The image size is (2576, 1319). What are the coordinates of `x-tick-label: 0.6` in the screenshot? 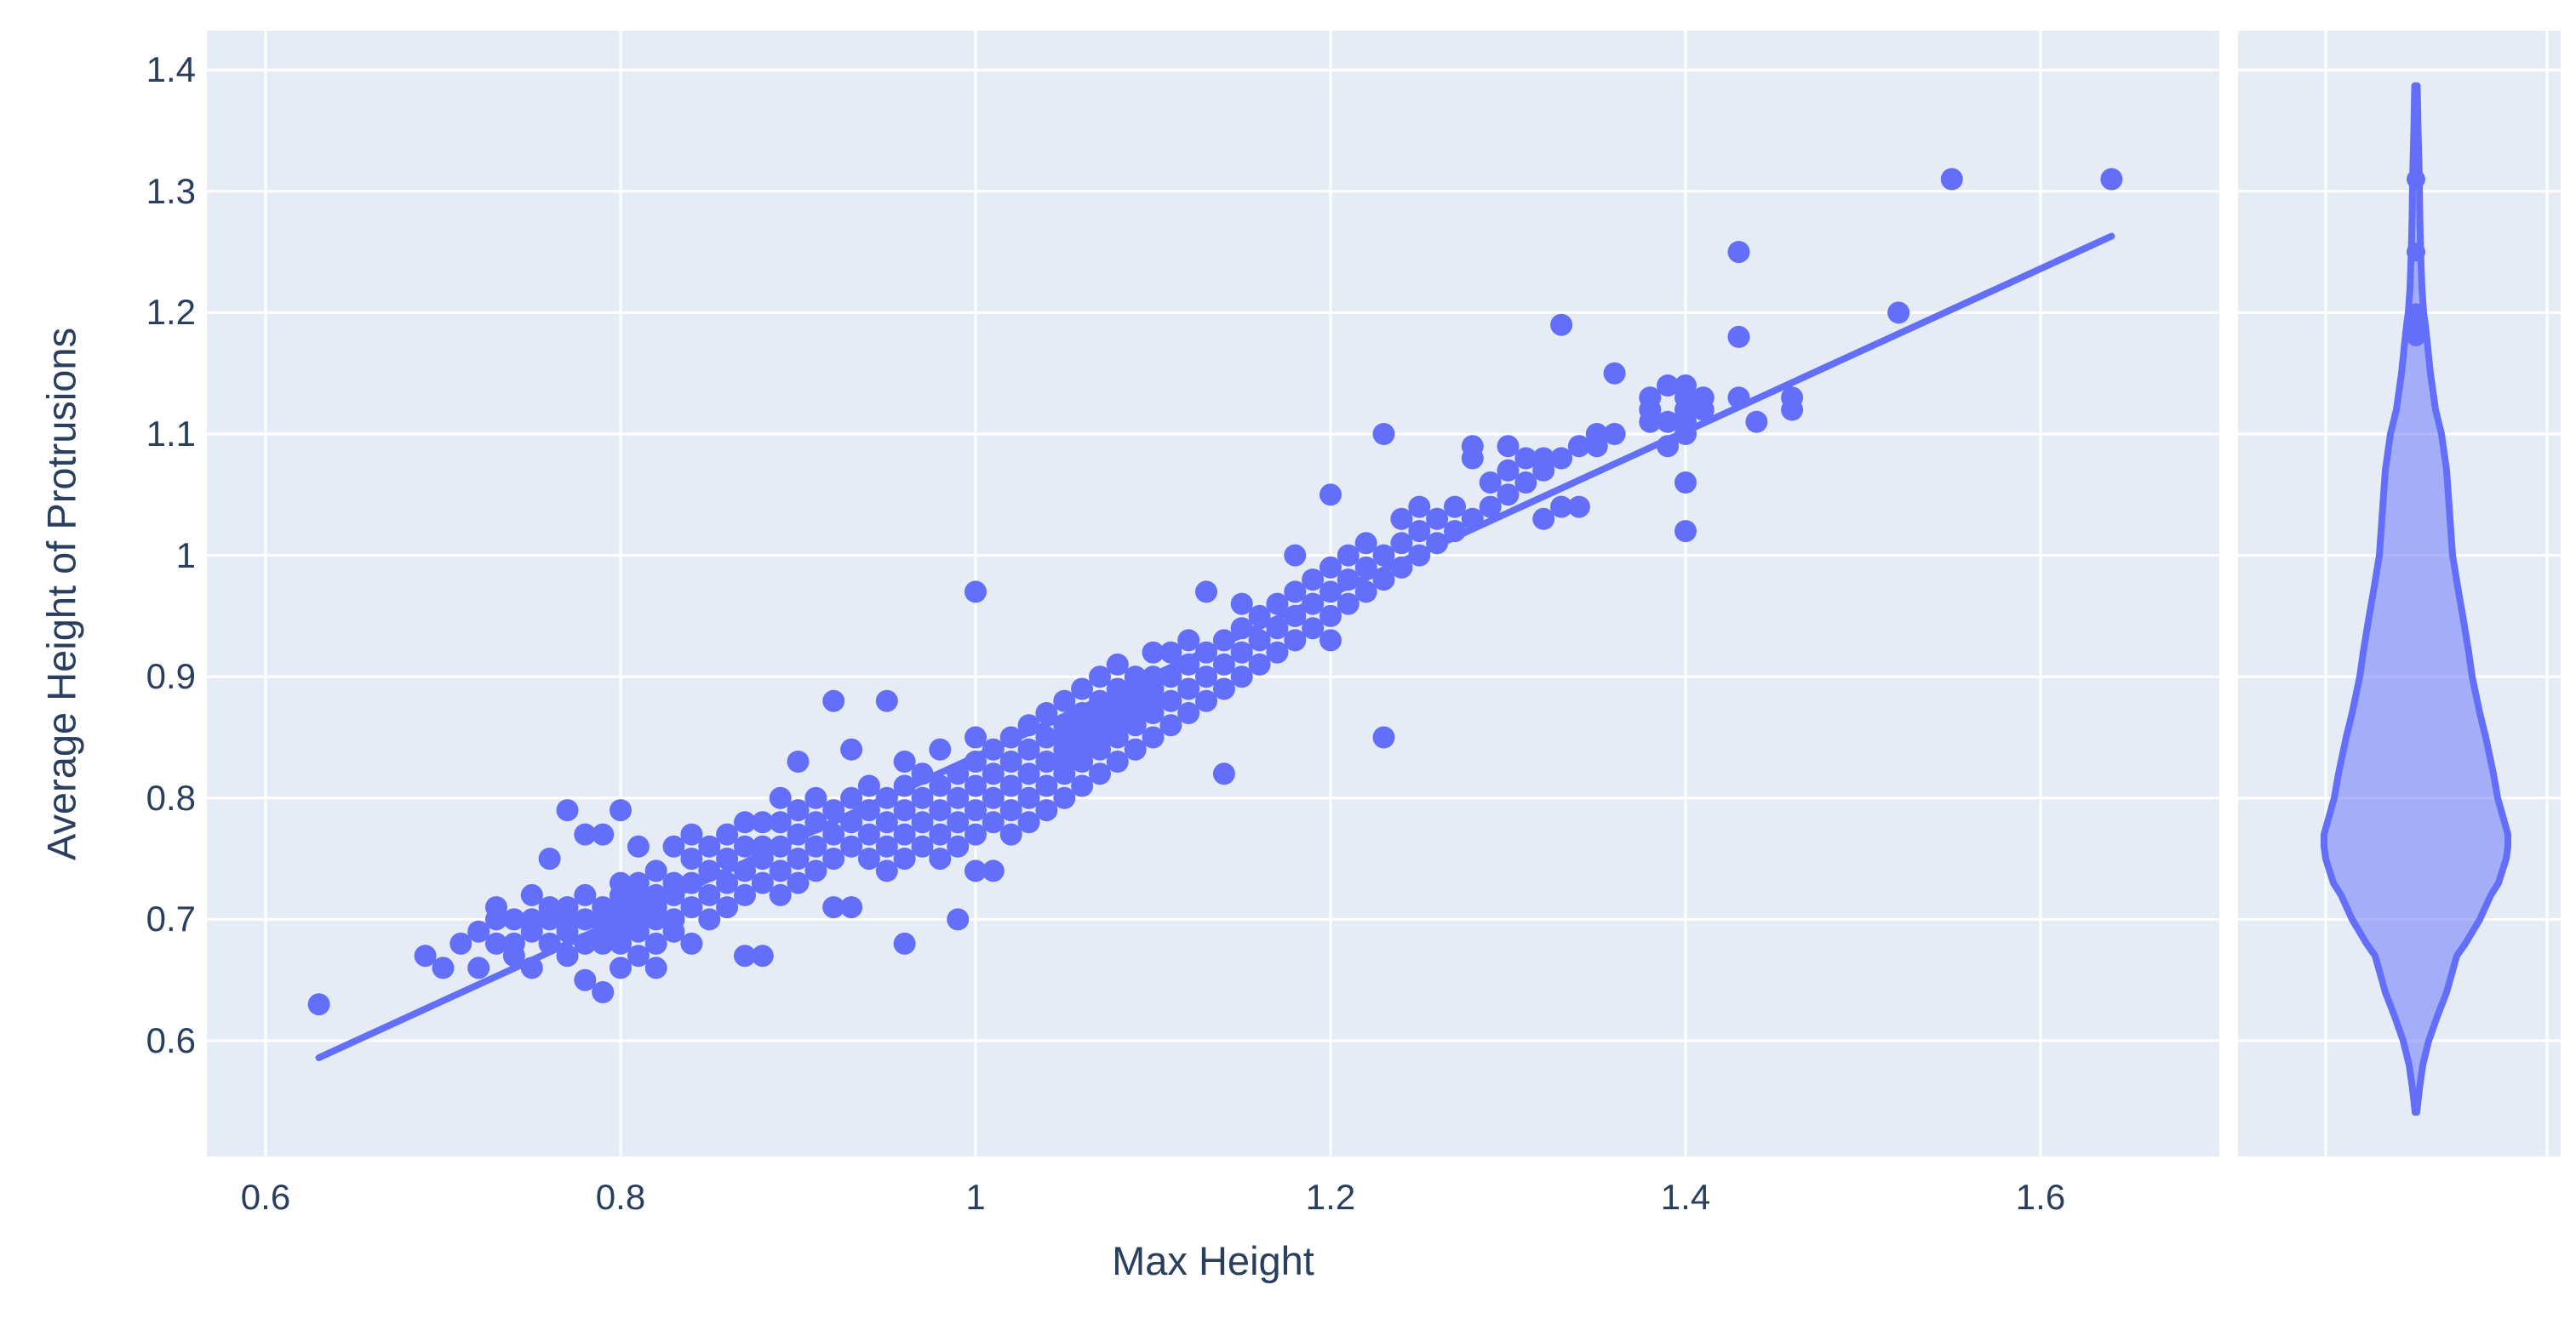 It's located at (266, 1197).